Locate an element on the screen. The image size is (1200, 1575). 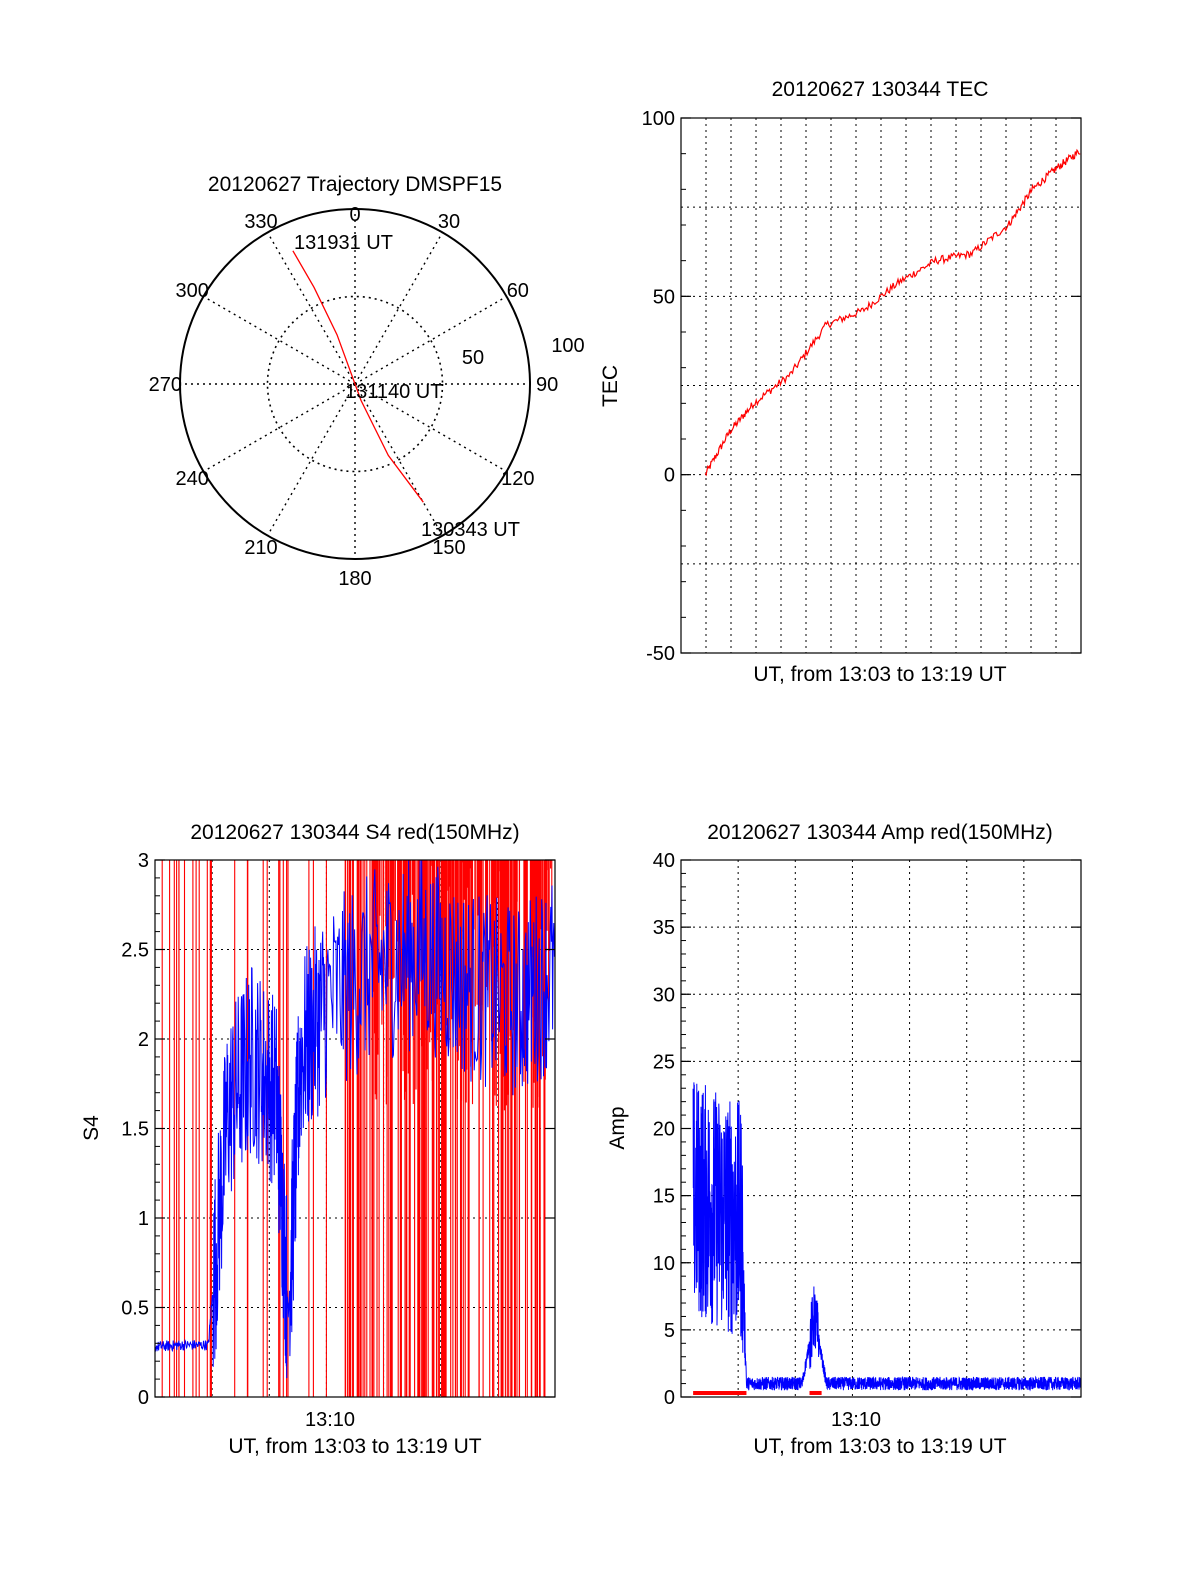
s4-blue-series is located at coordinates (354, 1119).